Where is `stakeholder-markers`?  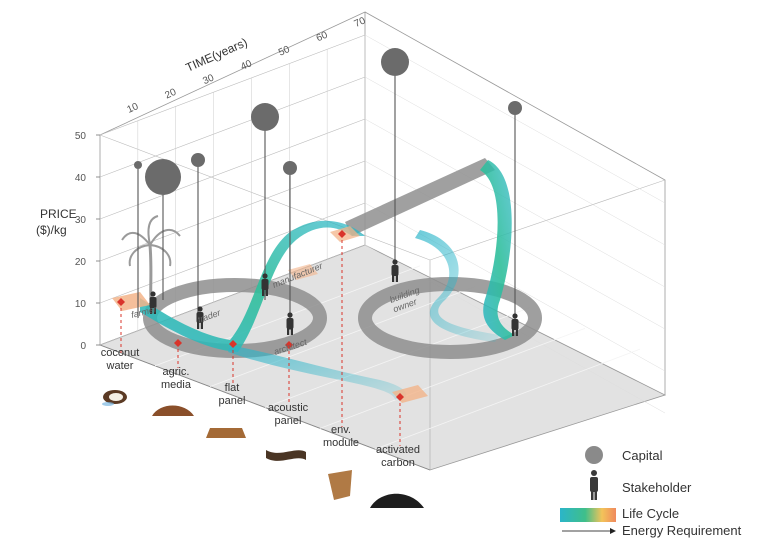 stakeholder-markers is located at coordinates (334, 297).